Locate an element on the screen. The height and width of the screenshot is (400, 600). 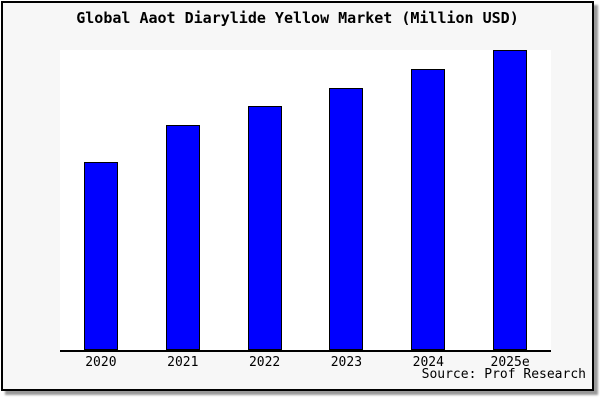
x-tick-label-2023: 2023 is located at coordinates (346, 362).